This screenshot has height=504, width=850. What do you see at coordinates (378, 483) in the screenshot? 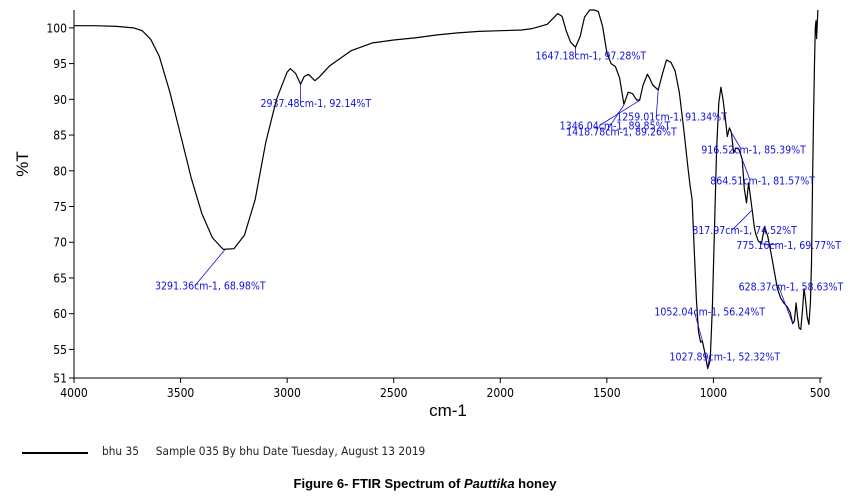
I see `caption-prefix: Figure 6- FTIR Spectrum of` at bounding box center [378, 483].